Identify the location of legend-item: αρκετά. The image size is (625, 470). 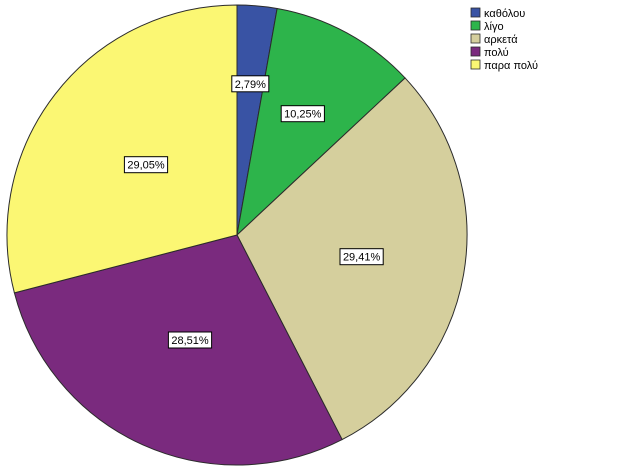
(494, 39).